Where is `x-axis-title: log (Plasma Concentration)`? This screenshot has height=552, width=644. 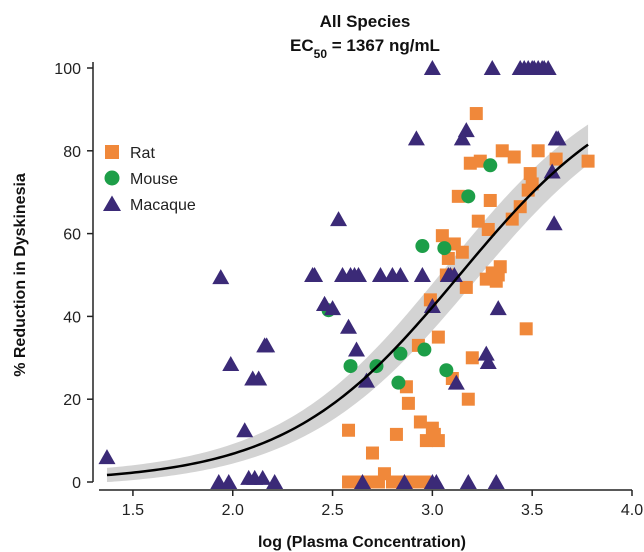
x-axis-title: log (Plasma Concentration) is located at coordinates (362, 542).